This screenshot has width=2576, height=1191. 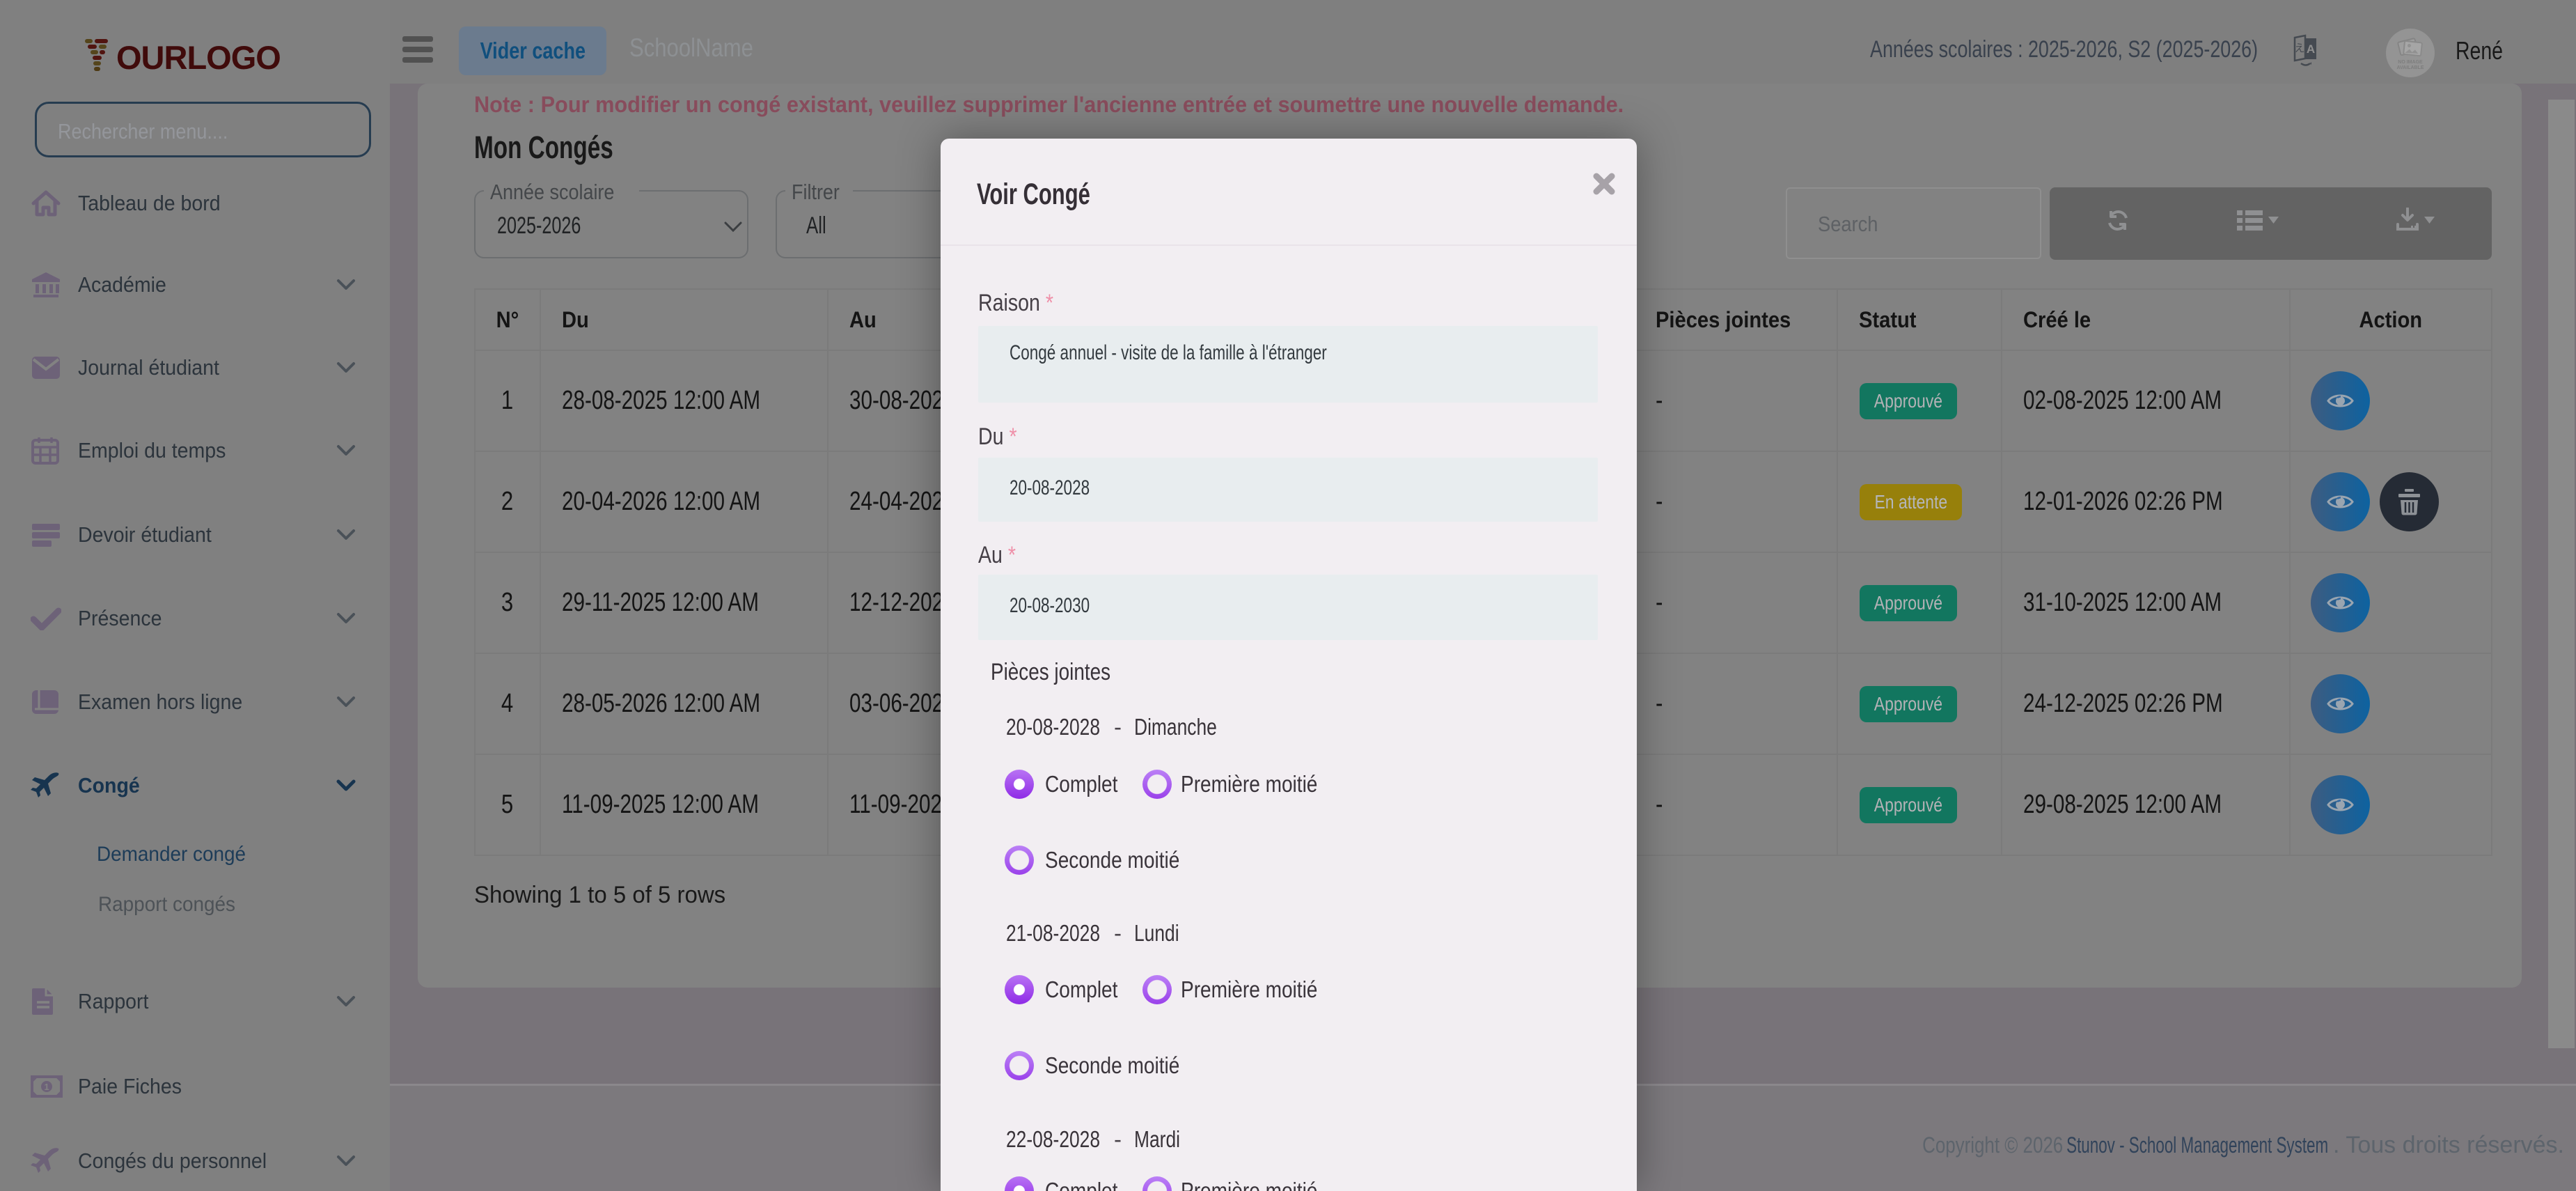 I want to click on svg-text: 1, so click(x=46, y=1087).